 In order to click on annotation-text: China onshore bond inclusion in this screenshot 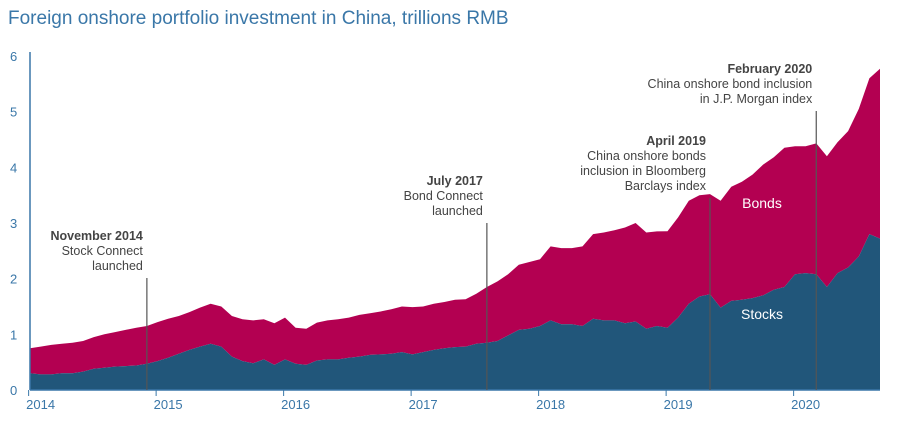, I will do `click(730, 84)`.